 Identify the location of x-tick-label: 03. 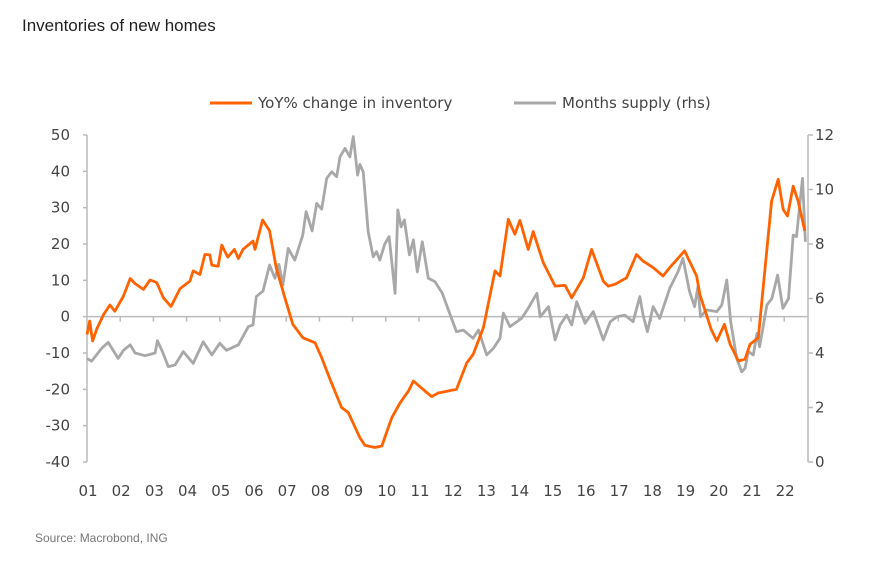
(154, 491).